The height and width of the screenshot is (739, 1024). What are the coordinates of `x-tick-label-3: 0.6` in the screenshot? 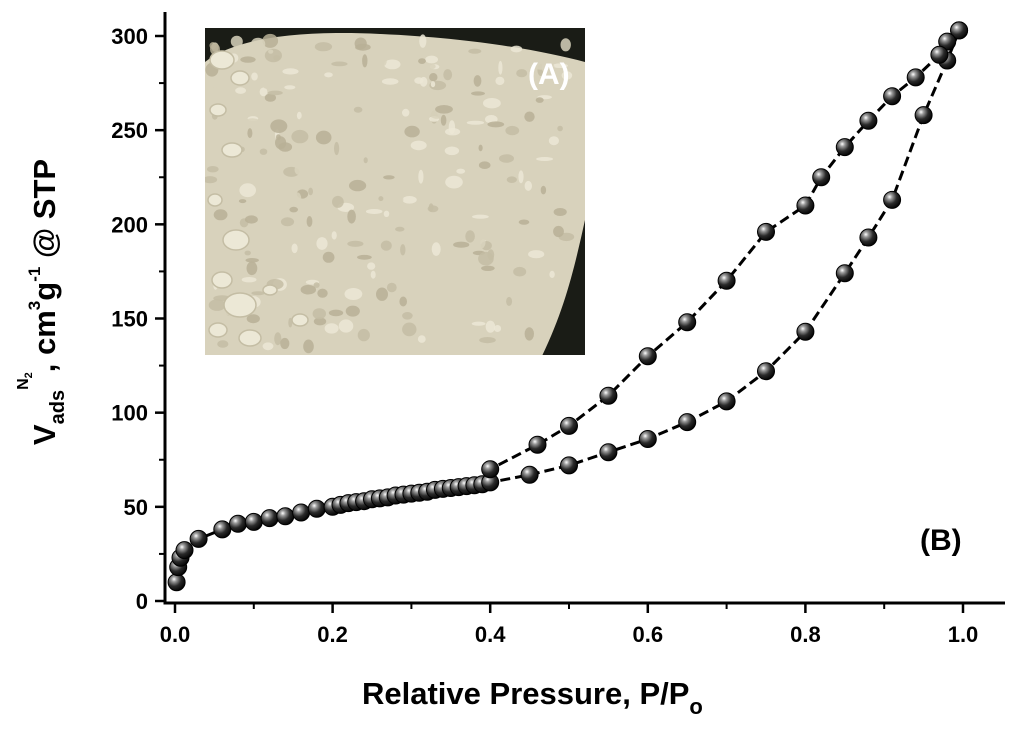 It's located at (648, 634).